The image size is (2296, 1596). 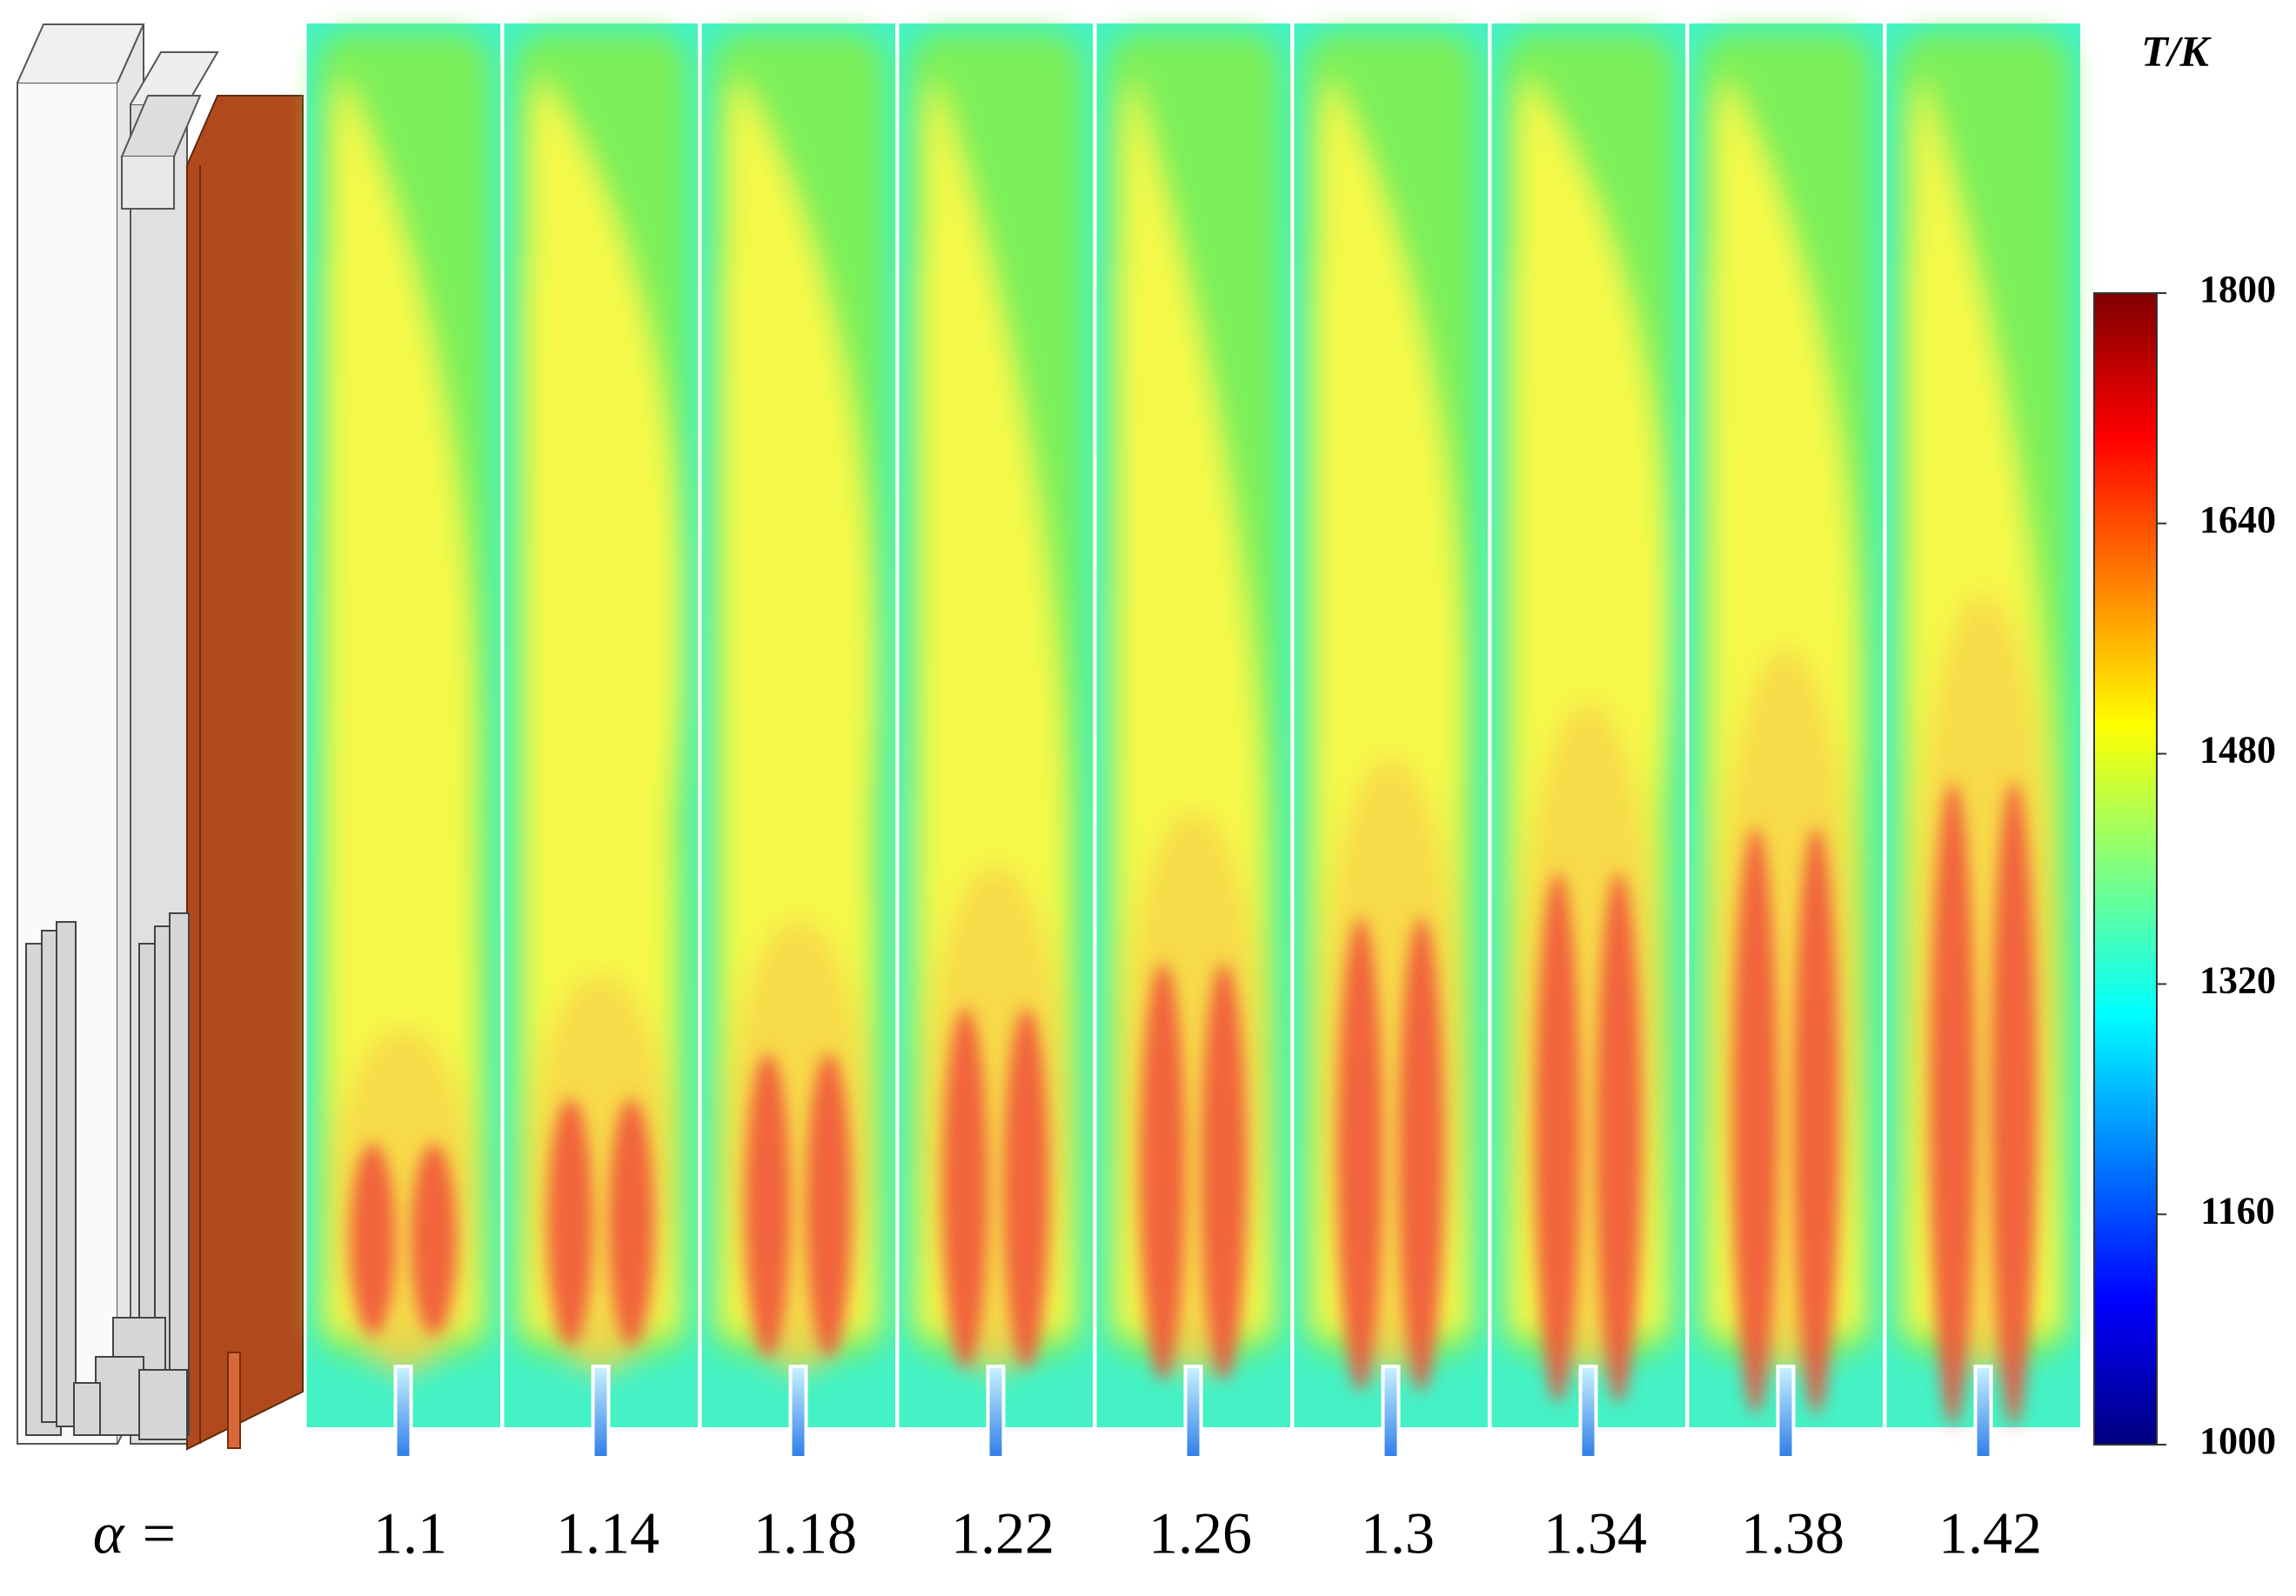 What do you see at coordinates (410, 1533) in the screenshot?
I see `alpha-value: 1.1` at bounding box center [410, 1533].